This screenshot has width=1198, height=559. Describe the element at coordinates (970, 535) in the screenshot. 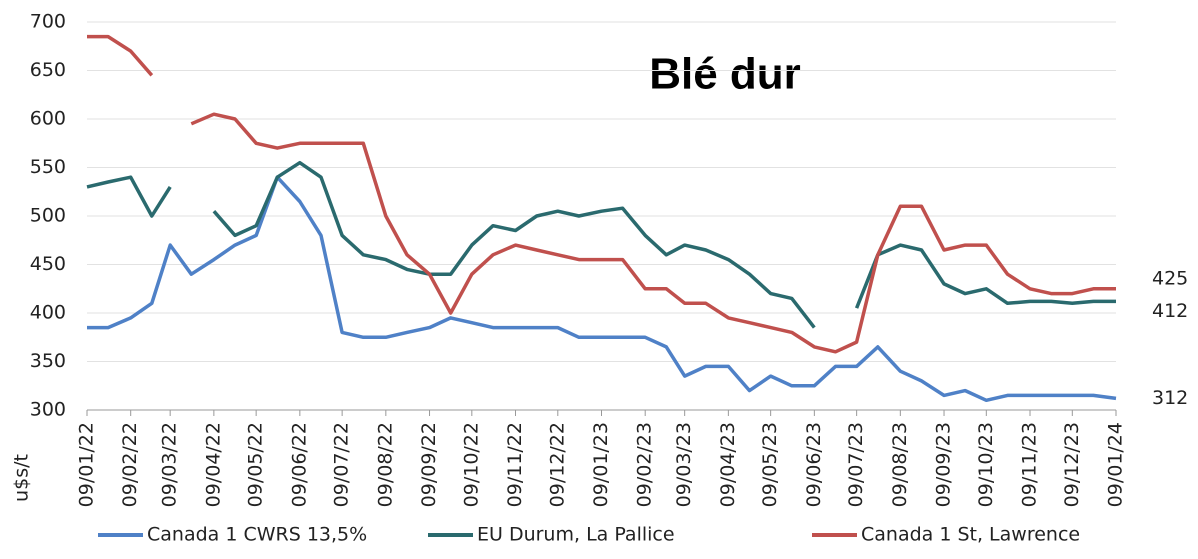

I see `legend-label: Canada 1 St, Lawrence` at that location.